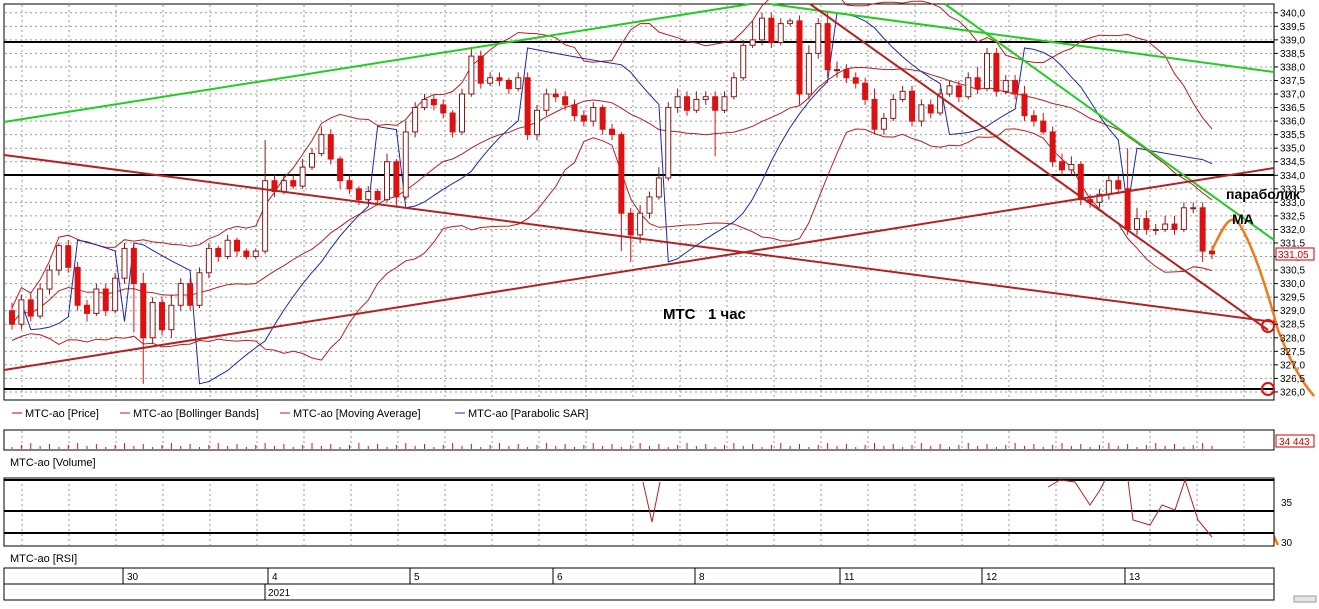 The width and height of the screenshot is (1319, 609). I want to click on price-tick-19: 330,5, so click(1292, 271).